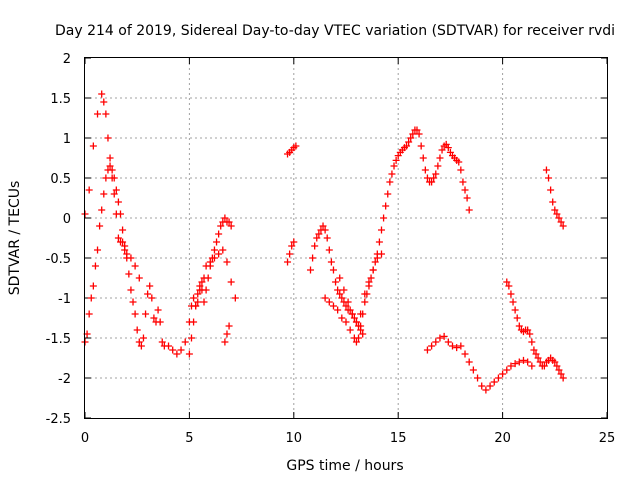 The height and width of the screenshot is (480, 640). Describe the element at coordinates (60, 179) in the screenshot. I see `y-tick-label: 0.5` at that location.